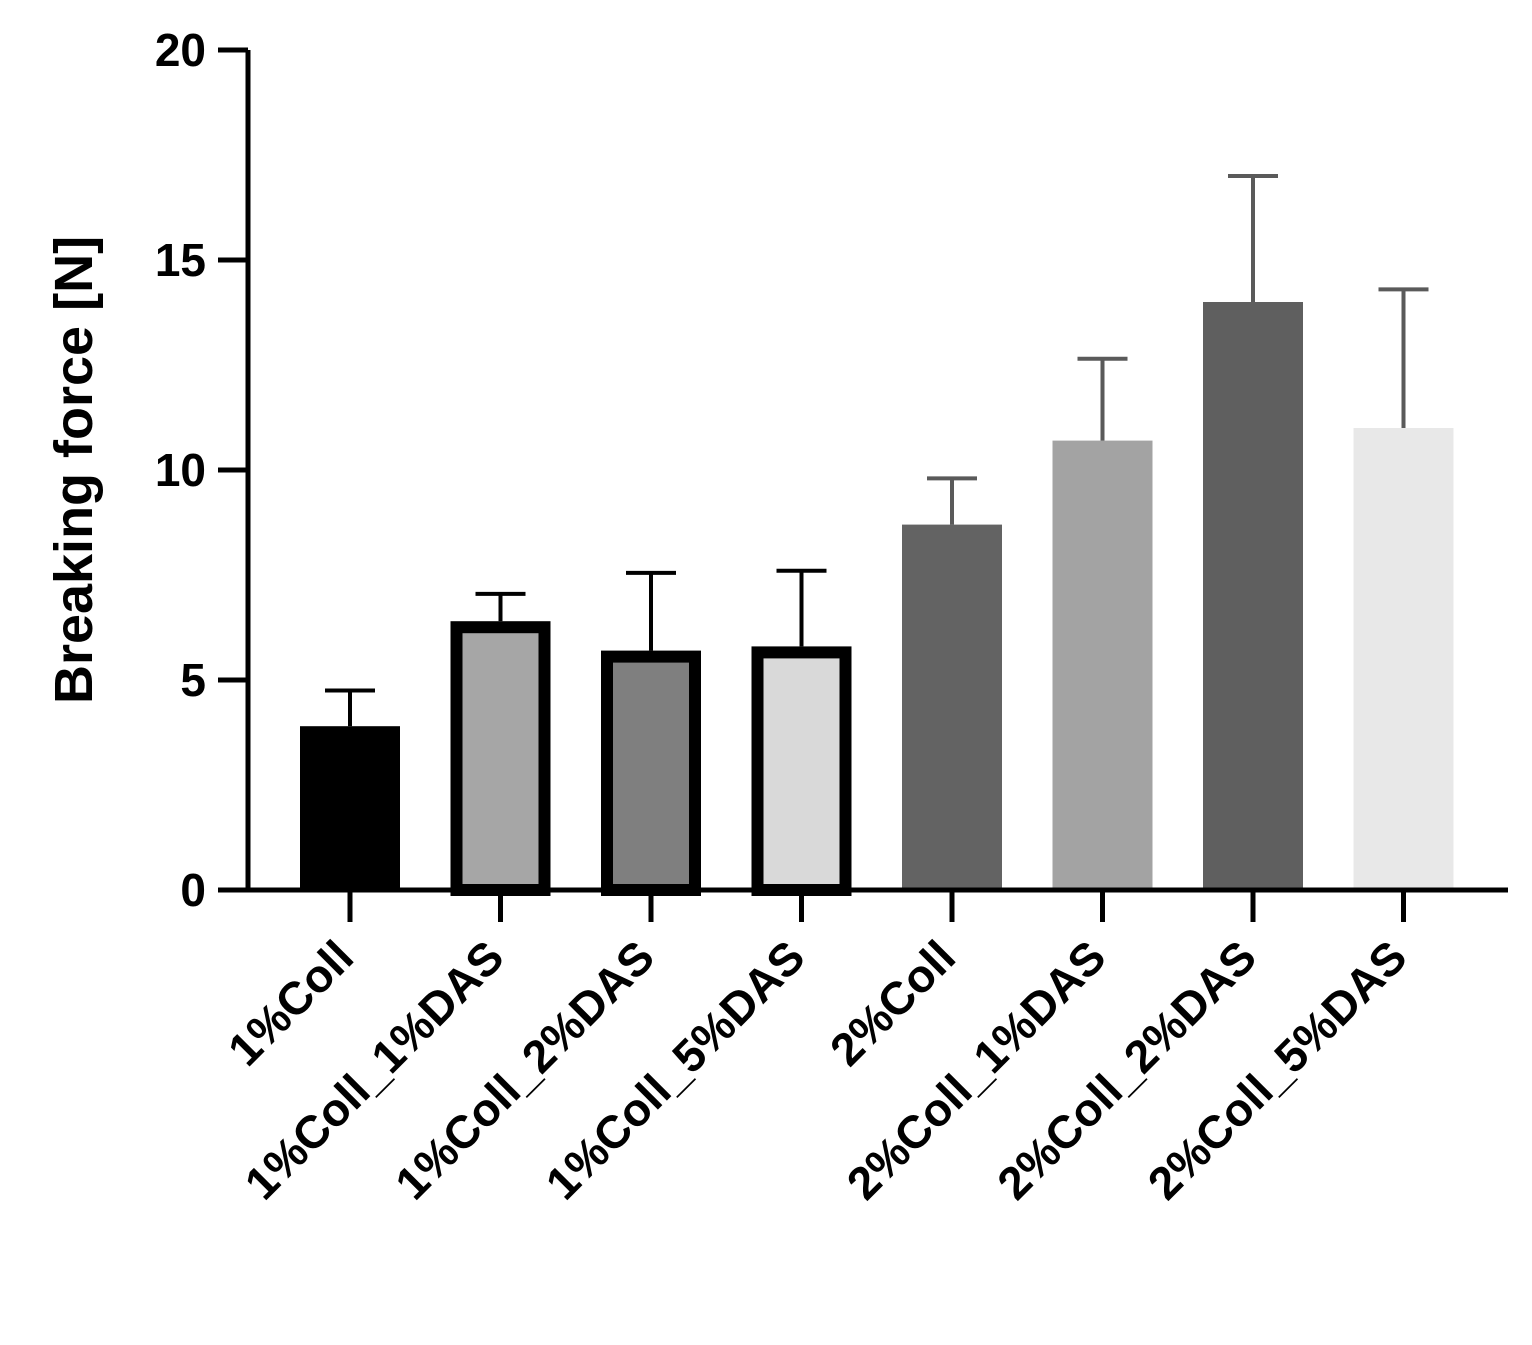  Describe the element at coordinates (976, 1069) in the screenshot. I see `x-category-label: 2%Coll_1%DAS` at that location.